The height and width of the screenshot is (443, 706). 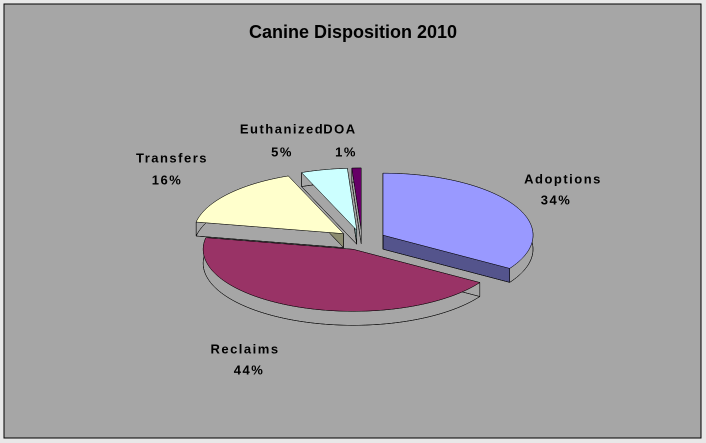 What do you see at coordinates (282, 128) in the screenshot?
I see `slice-label: Euthanized` at bounding box center [282, 128].